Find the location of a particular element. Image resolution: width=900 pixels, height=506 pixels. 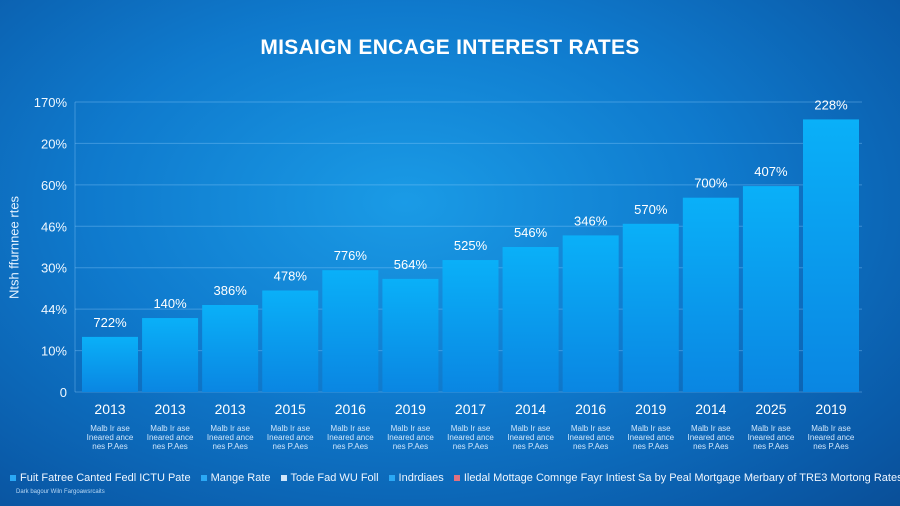

legend-note: Dark bagour Wiln Fargoawsrcaits is located at coordinates (60, 492).